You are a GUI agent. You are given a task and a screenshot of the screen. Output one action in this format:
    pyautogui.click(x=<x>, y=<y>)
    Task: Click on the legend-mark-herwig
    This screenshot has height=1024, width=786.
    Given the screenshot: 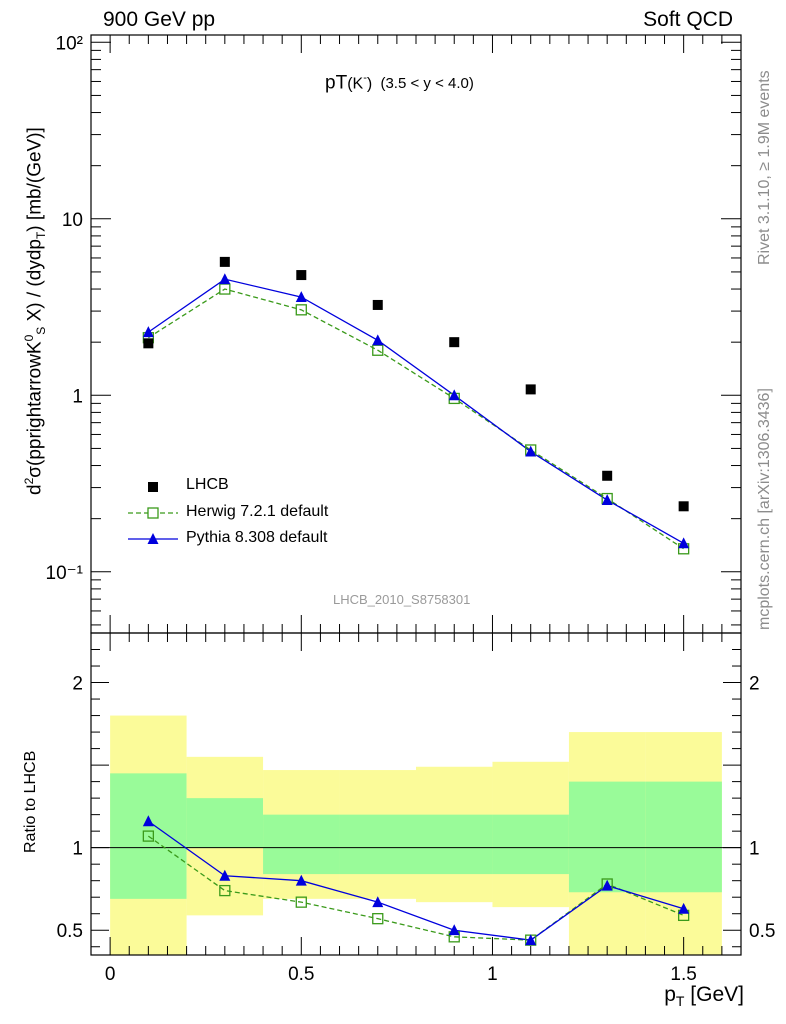 What is the action you would take?
    pyautogui.click(x=153, y=513)
    